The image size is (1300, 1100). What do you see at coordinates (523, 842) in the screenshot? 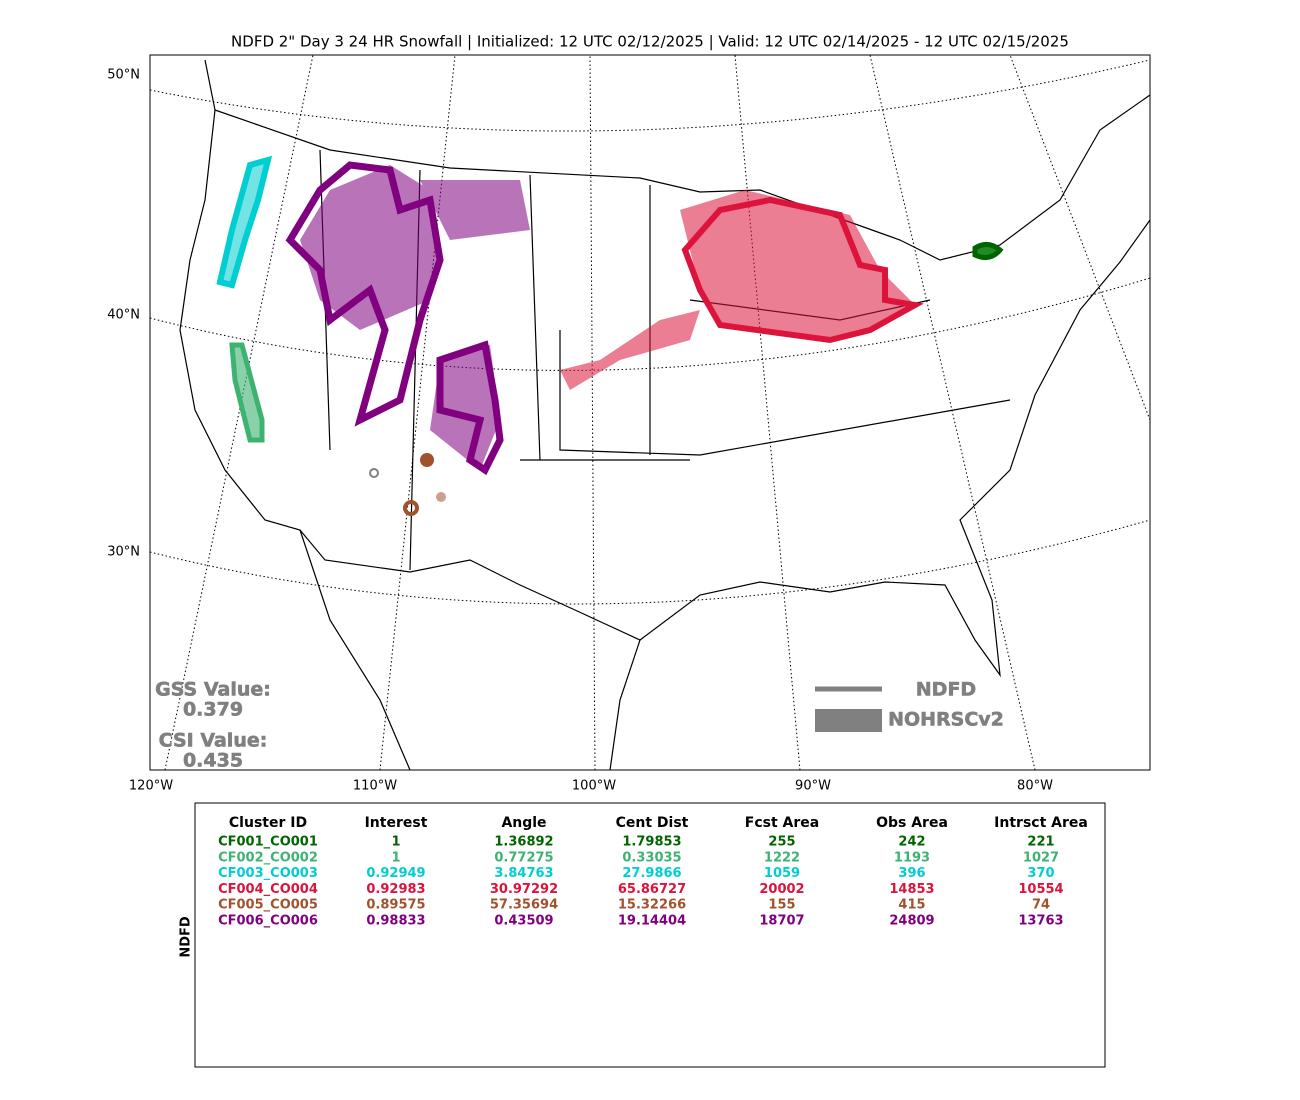
I see `table-cell: 1.36892` at bounding box center [523, 842].